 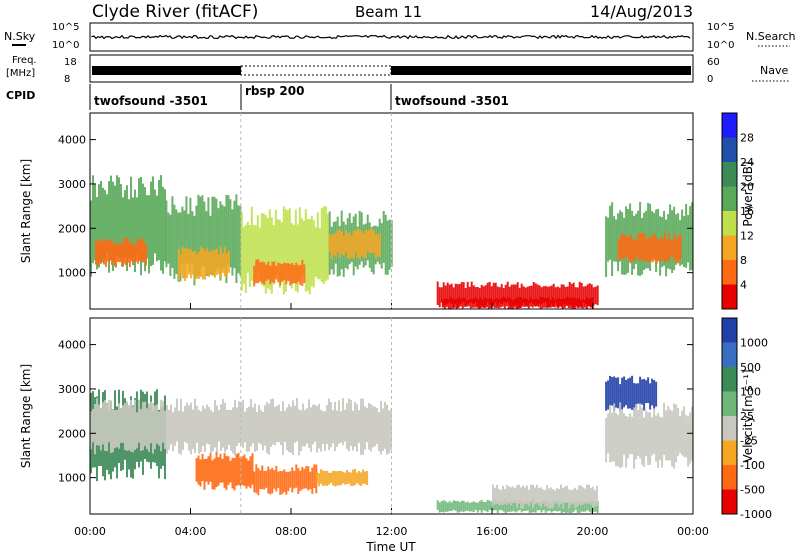 What do you see at coordinates (729, 403) in the screenshot?
I see `velocity-colorbar-swatch` at bounding box center [729, 403].